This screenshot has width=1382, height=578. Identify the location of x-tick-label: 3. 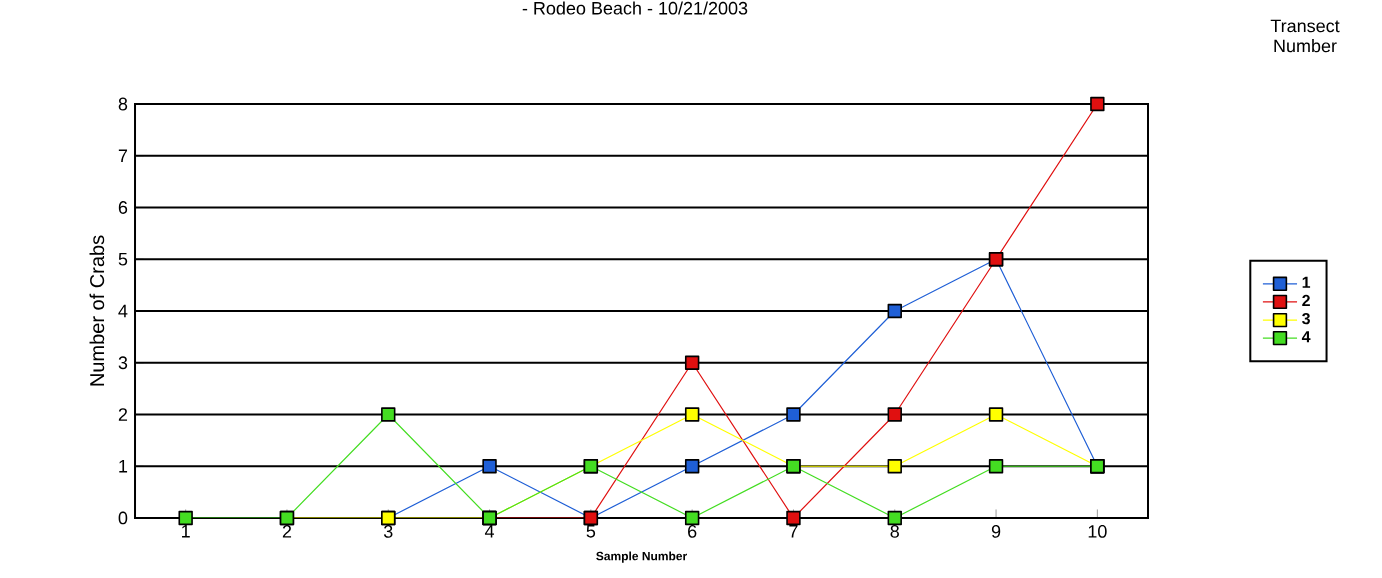
(388, 531).